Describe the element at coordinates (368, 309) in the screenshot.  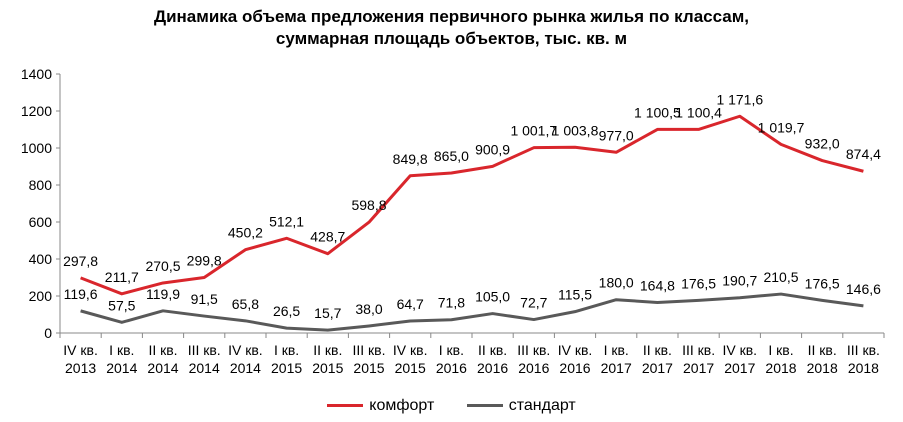
I see `data-label-standart: 38,0` at that location.